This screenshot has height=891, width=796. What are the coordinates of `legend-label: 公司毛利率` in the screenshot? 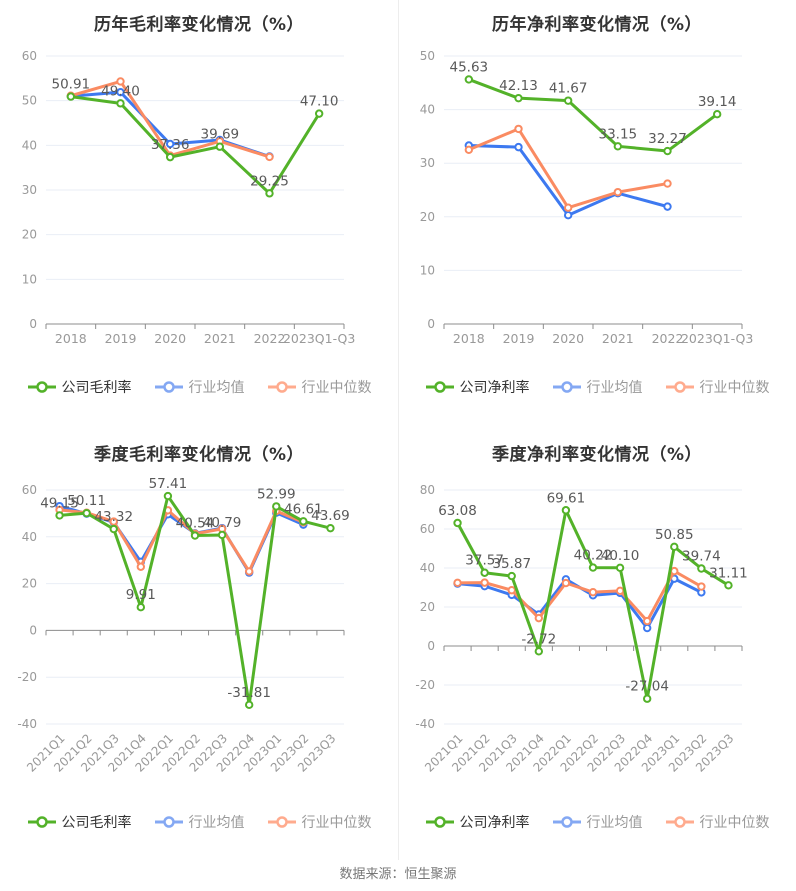 It's located at (96, 388).